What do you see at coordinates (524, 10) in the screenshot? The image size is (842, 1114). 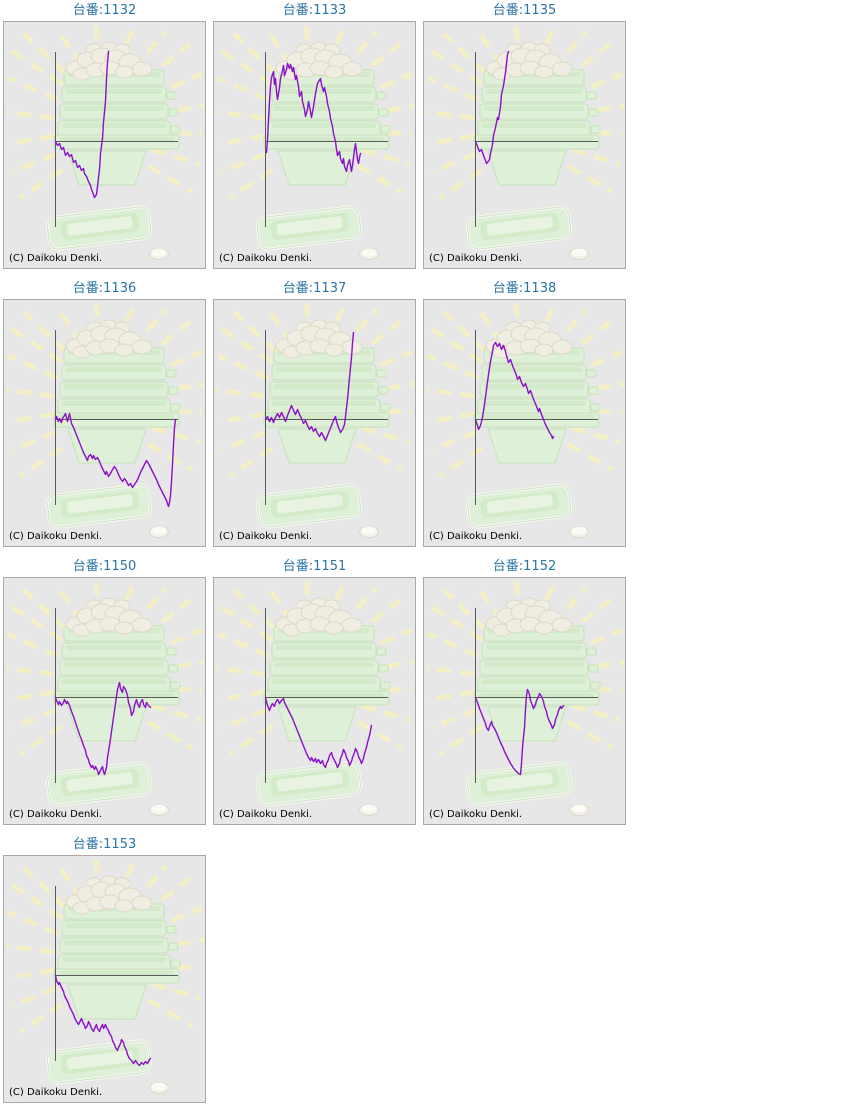 I see `machine-title: 台番:1135` at bounding box center [524, 10].